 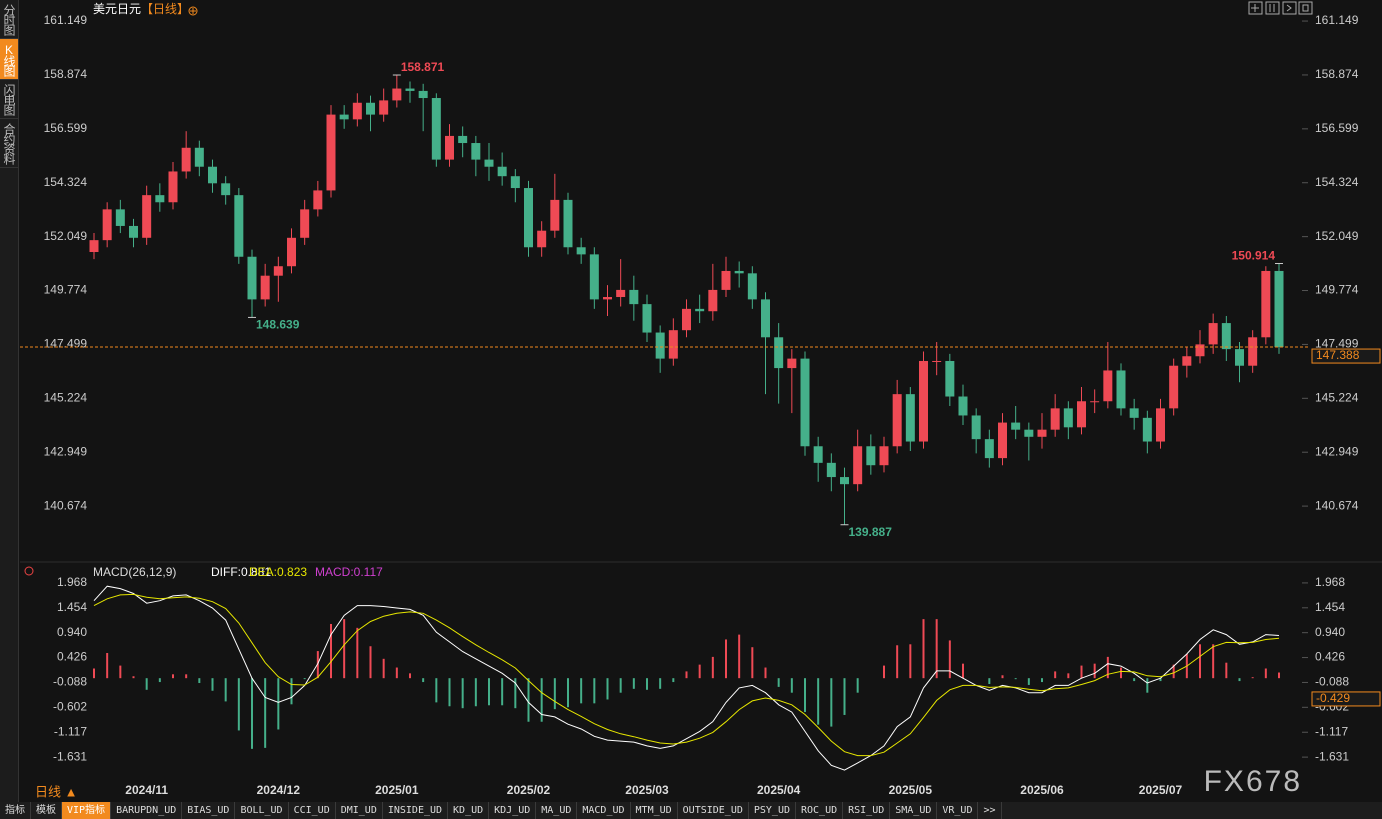 I want to click on indicator-tab: MTM_UD, so click(x=654, y=810).